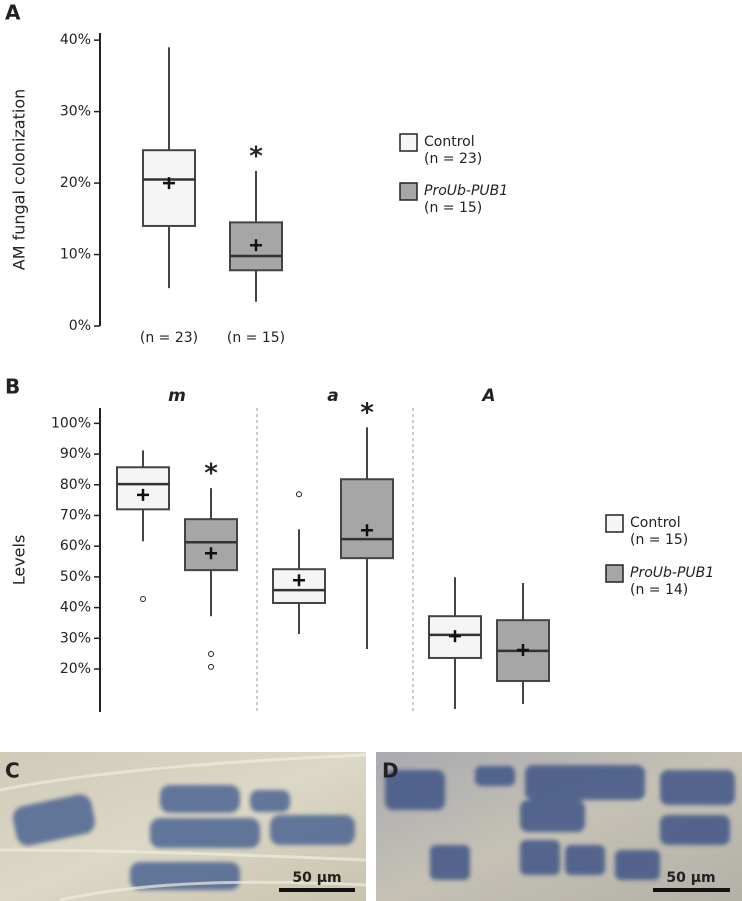 The height and width of the screenshot is (901, 742). I want to click on micrograph-d, so click(559, 826).